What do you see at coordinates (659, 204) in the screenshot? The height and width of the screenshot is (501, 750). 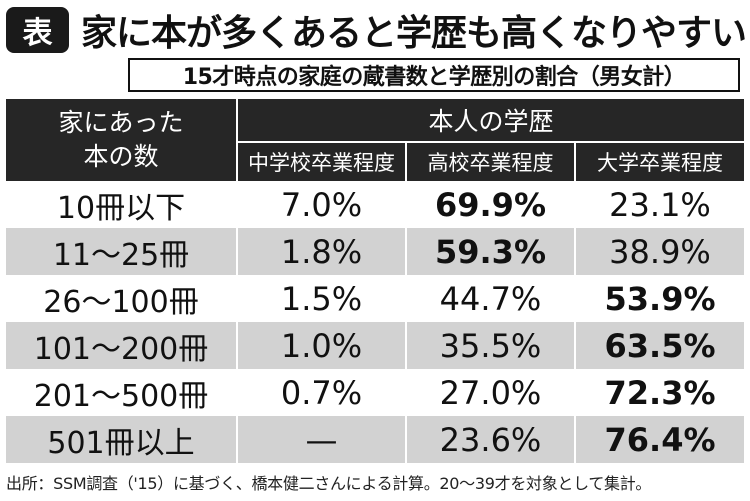 I see `value-cell: 23.1%` at bounding box center [659, 204].